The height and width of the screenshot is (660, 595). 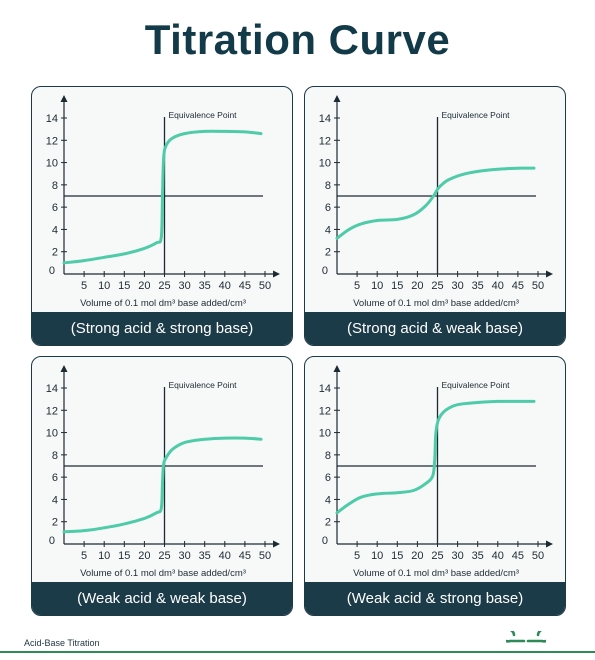 I want to click on chart-caption: (Weak acid & weak base), so click(x=162, y=598).